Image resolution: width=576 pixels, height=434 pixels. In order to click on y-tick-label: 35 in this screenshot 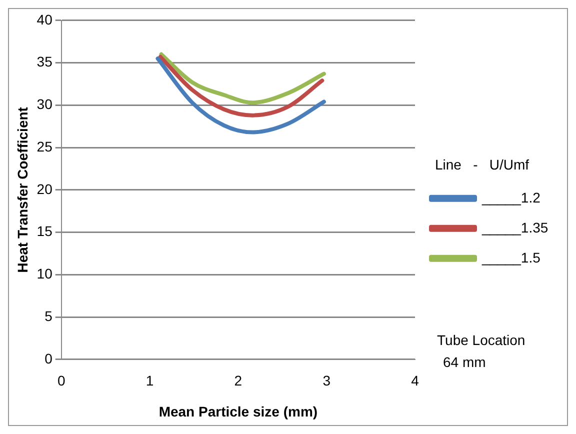, I will do `click(44, 62)`.